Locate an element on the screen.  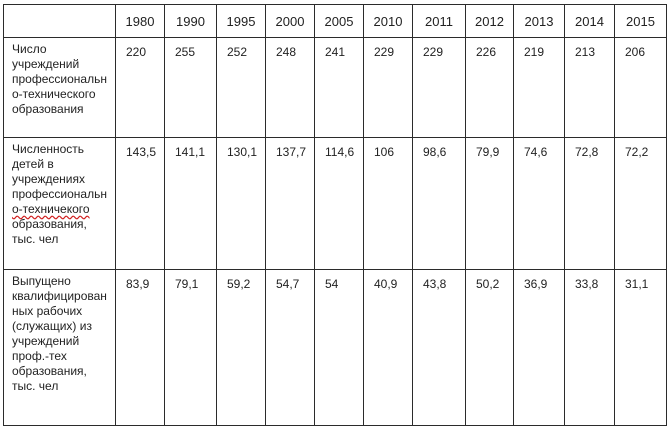
value-cell: 114,6 is located at coordinates (339, 203).